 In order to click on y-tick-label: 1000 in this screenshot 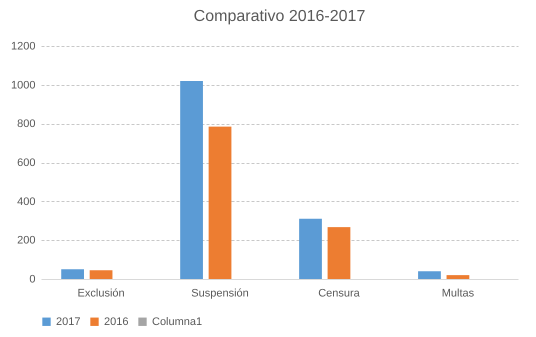, I will do `click(23, 85)`.